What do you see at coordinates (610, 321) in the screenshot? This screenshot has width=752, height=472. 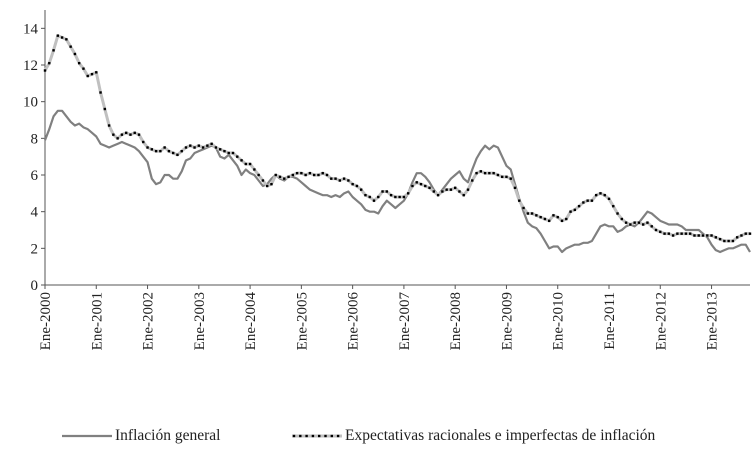 I see `x-tick-label: Ene-2011` at bounding box center [610, 321].